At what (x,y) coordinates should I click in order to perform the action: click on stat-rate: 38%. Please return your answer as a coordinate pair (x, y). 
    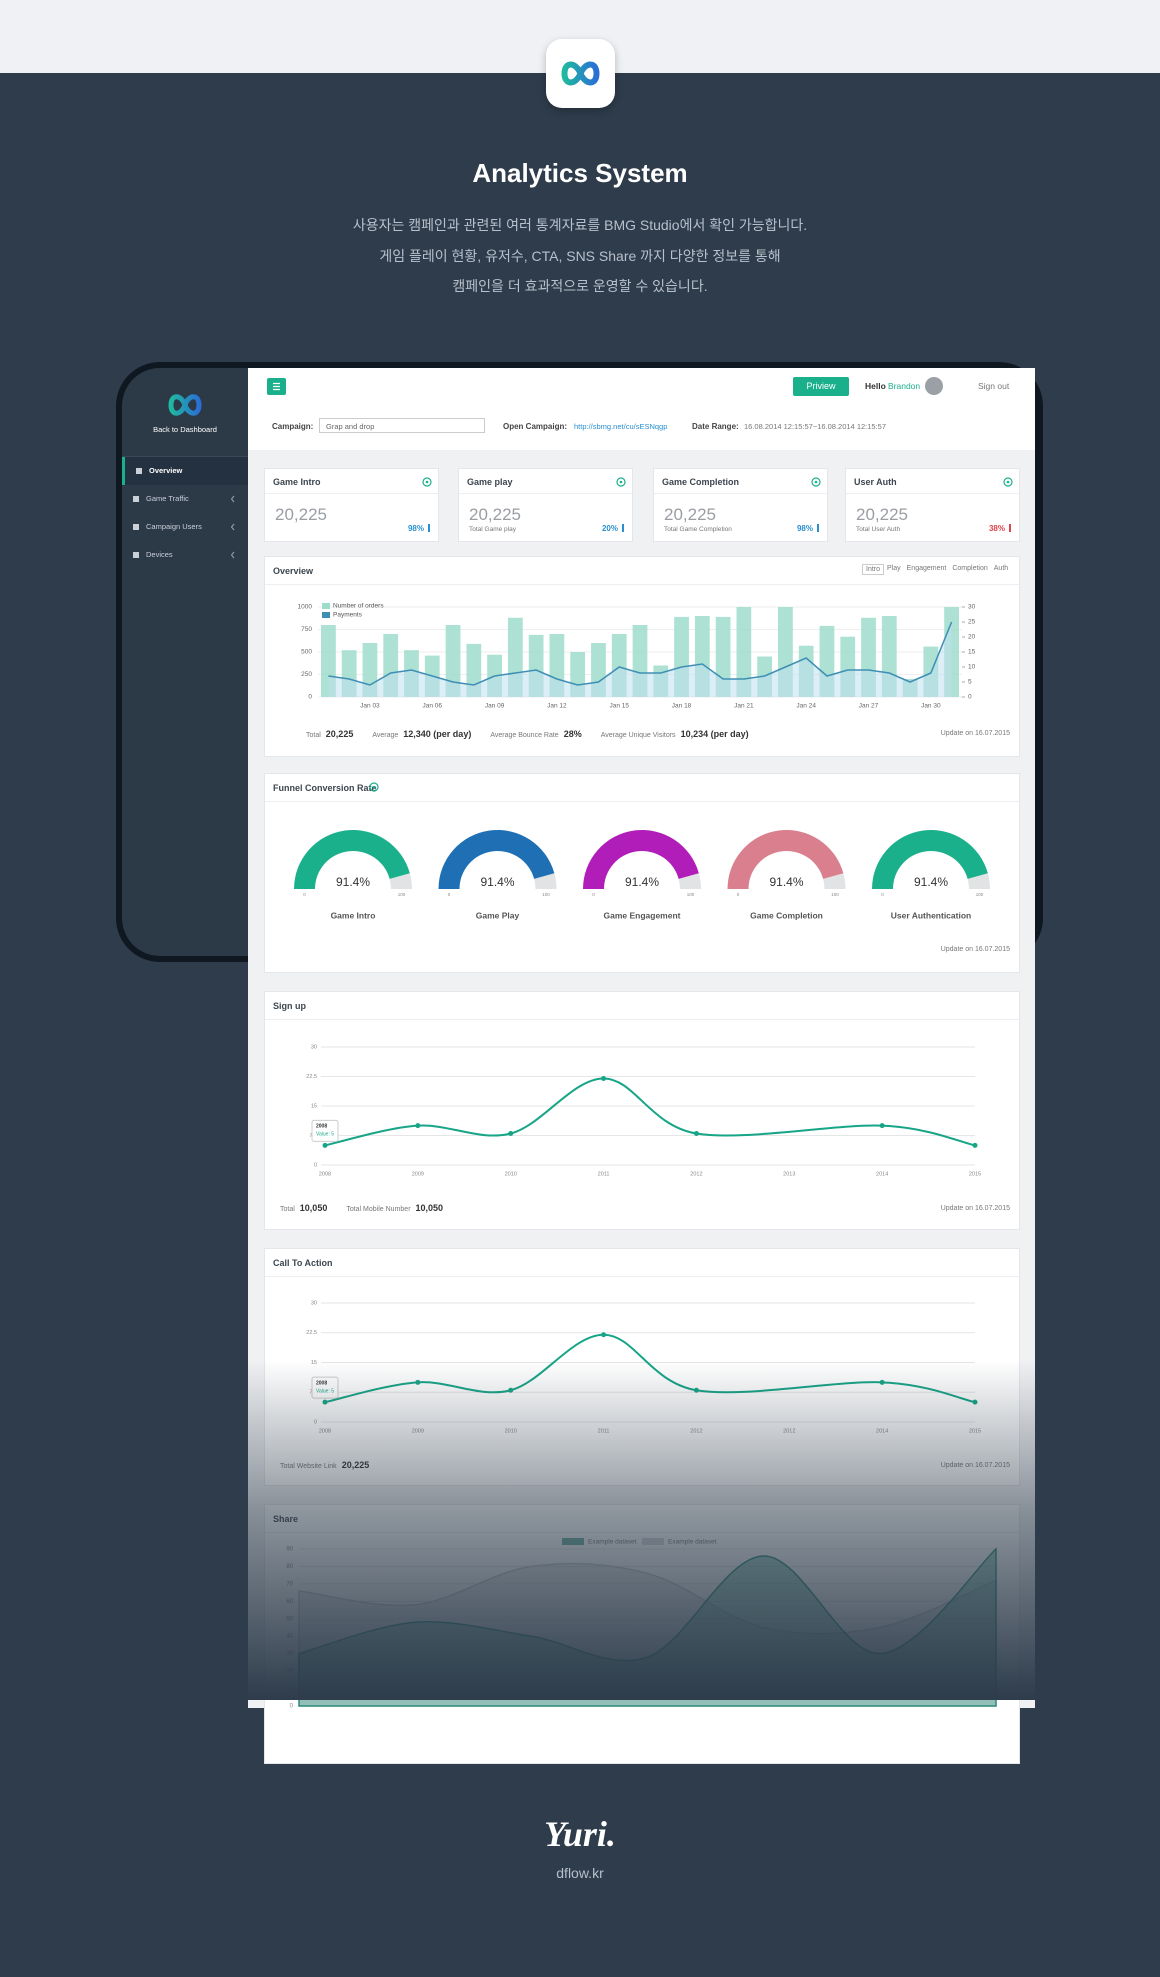
    Looking at the image, I should click on (996, 528).